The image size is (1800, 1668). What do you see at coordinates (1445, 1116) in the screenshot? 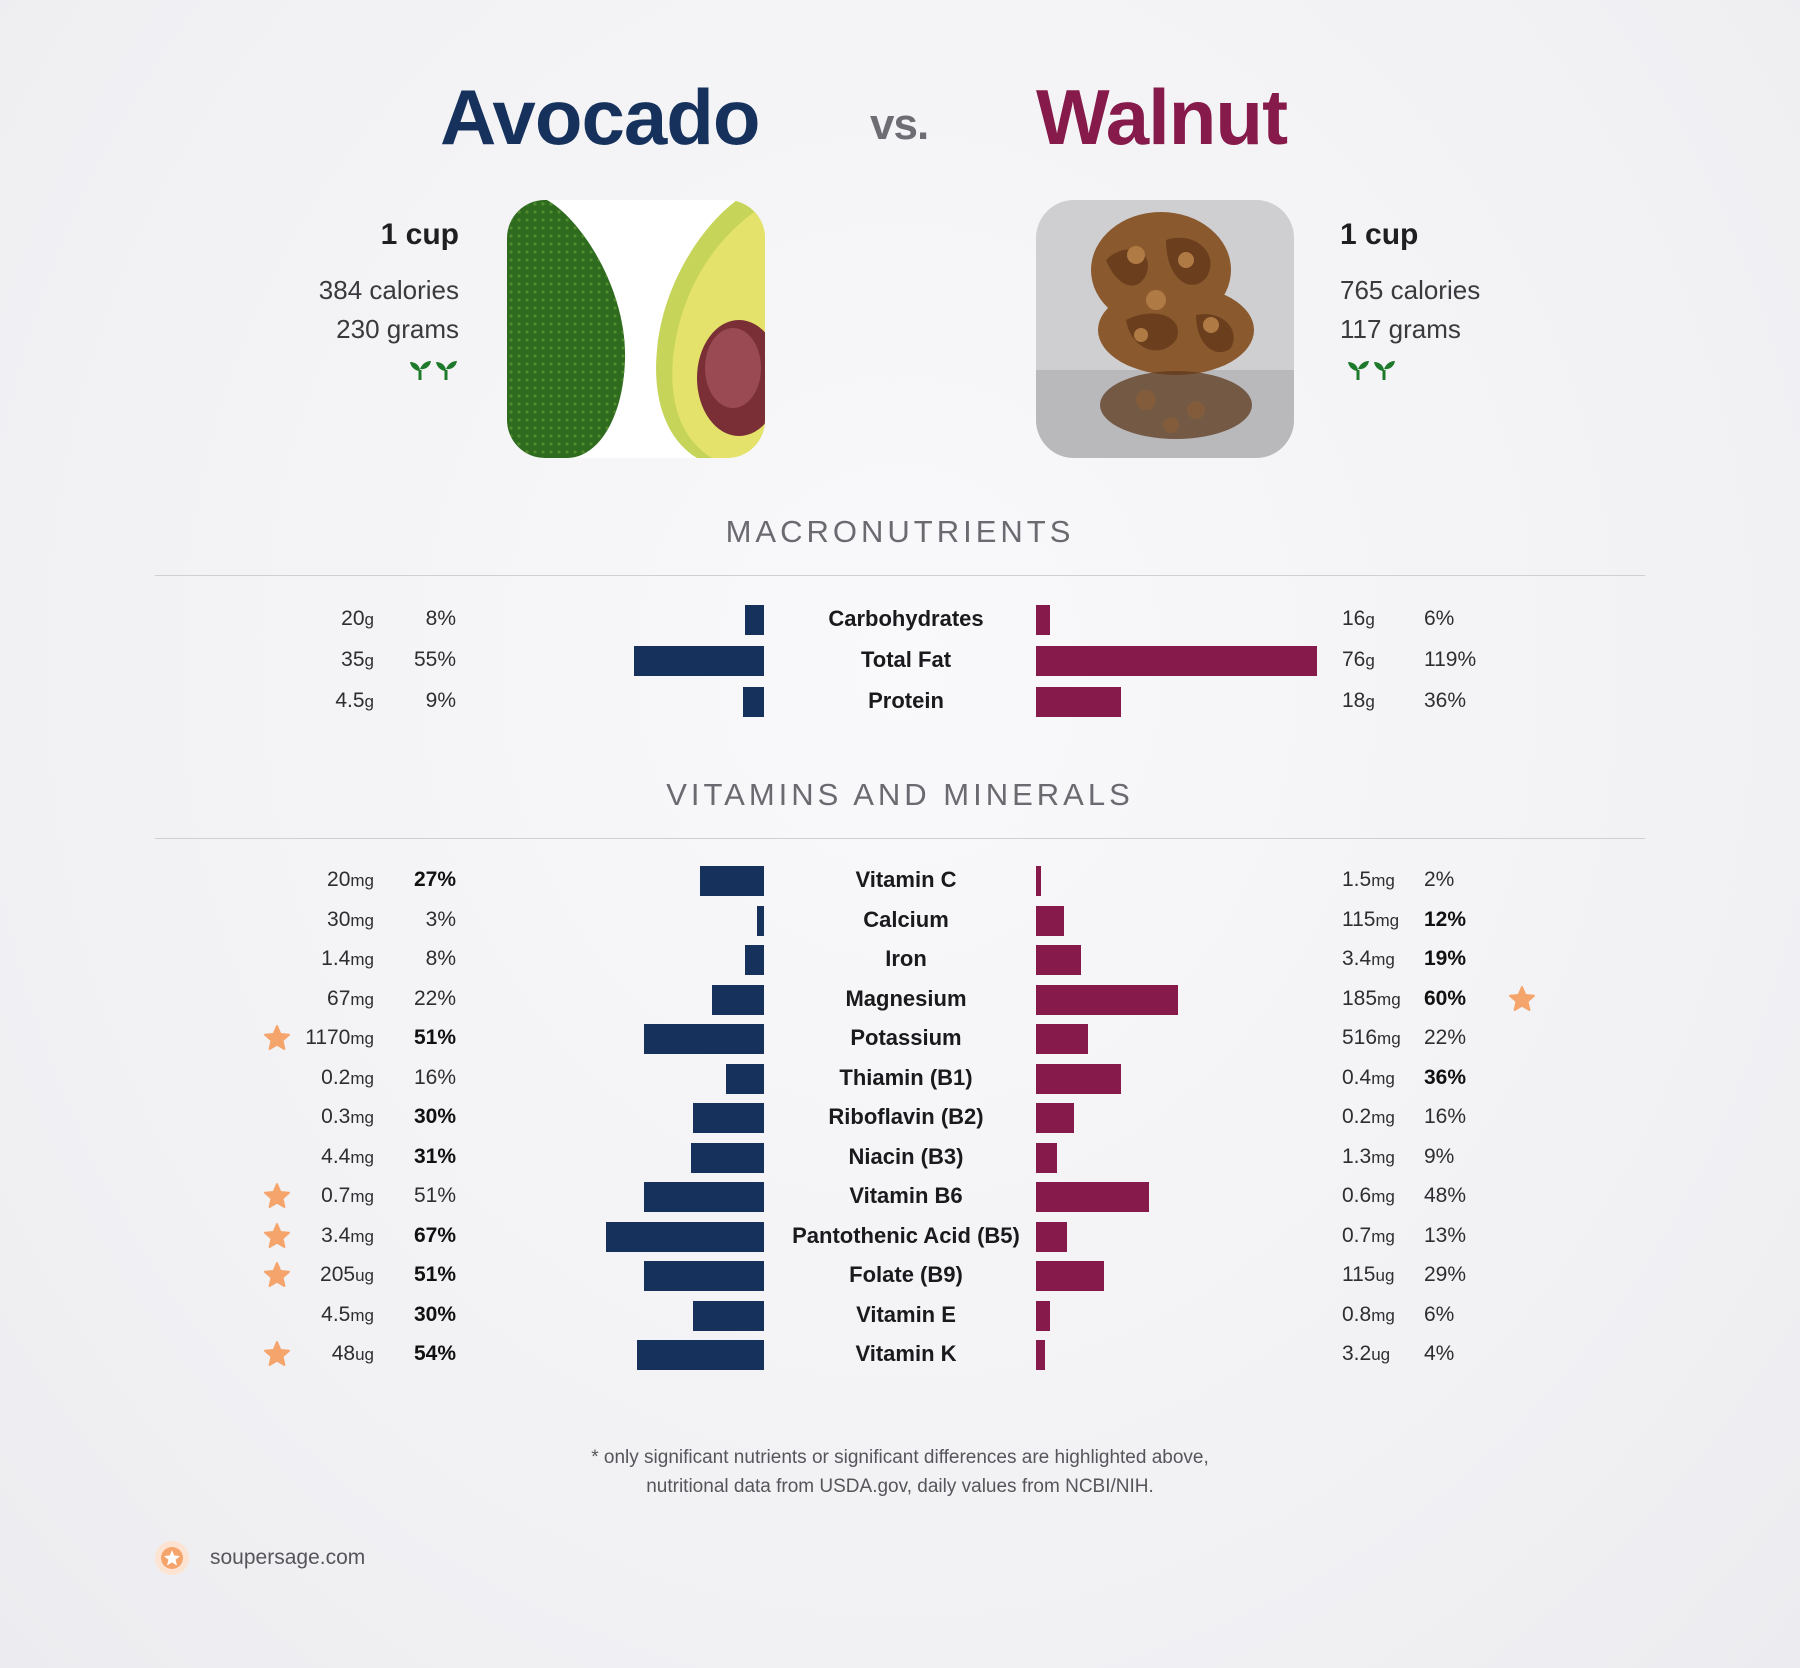
I see `right-percent-label: 16%` at bounding box center [1445, 1116].